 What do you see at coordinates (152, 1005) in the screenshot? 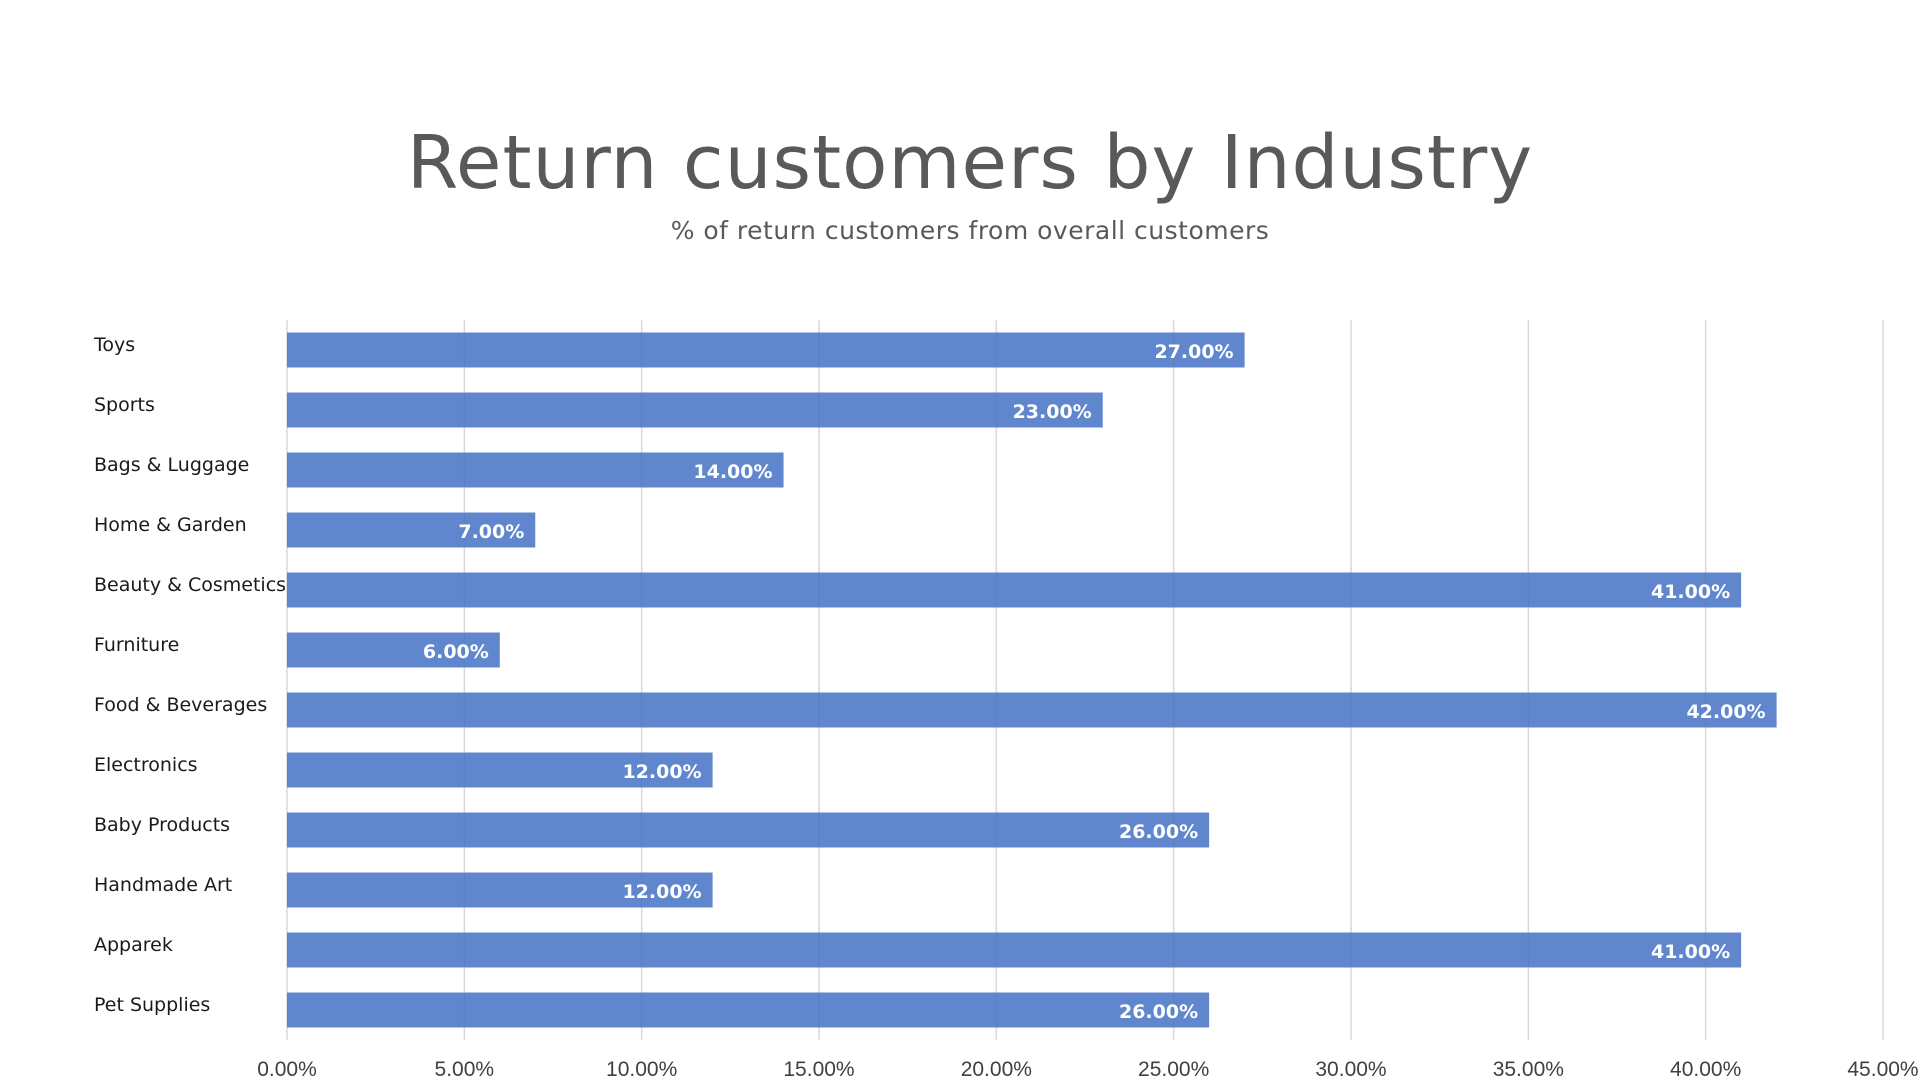
I see `category-label: Pet Supplies` at bounding box center [152, 1005].